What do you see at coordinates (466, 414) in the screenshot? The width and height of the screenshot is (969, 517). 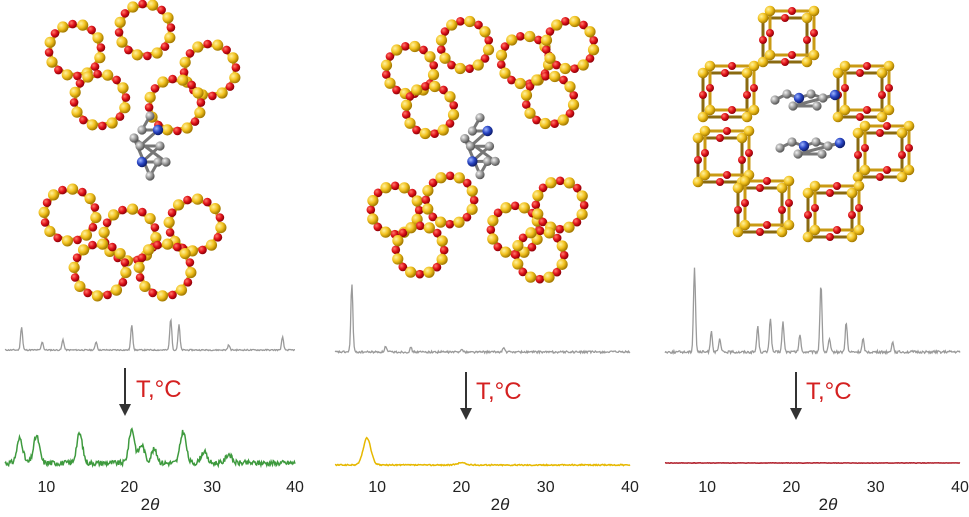 I see `arrow-head-middle` at bounding box center [466, 414].